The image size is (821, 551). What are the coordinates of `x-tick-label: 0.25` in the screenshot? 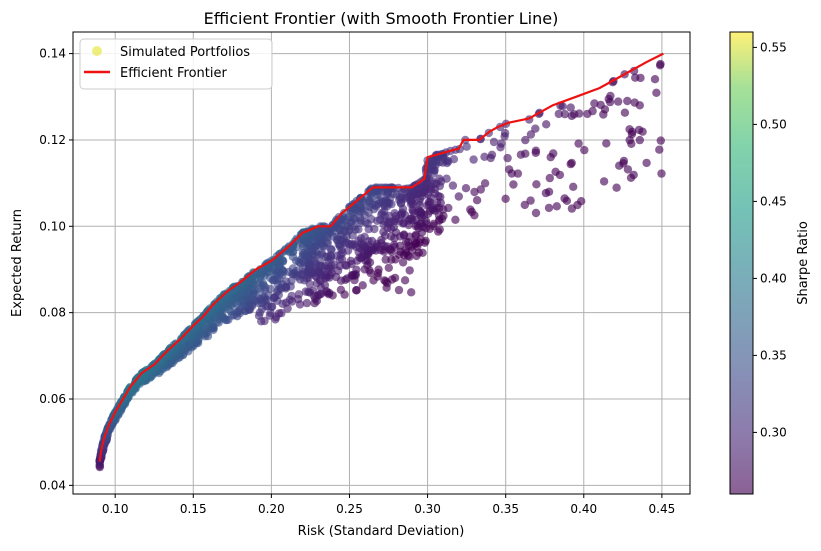 It's located at (349, 509).